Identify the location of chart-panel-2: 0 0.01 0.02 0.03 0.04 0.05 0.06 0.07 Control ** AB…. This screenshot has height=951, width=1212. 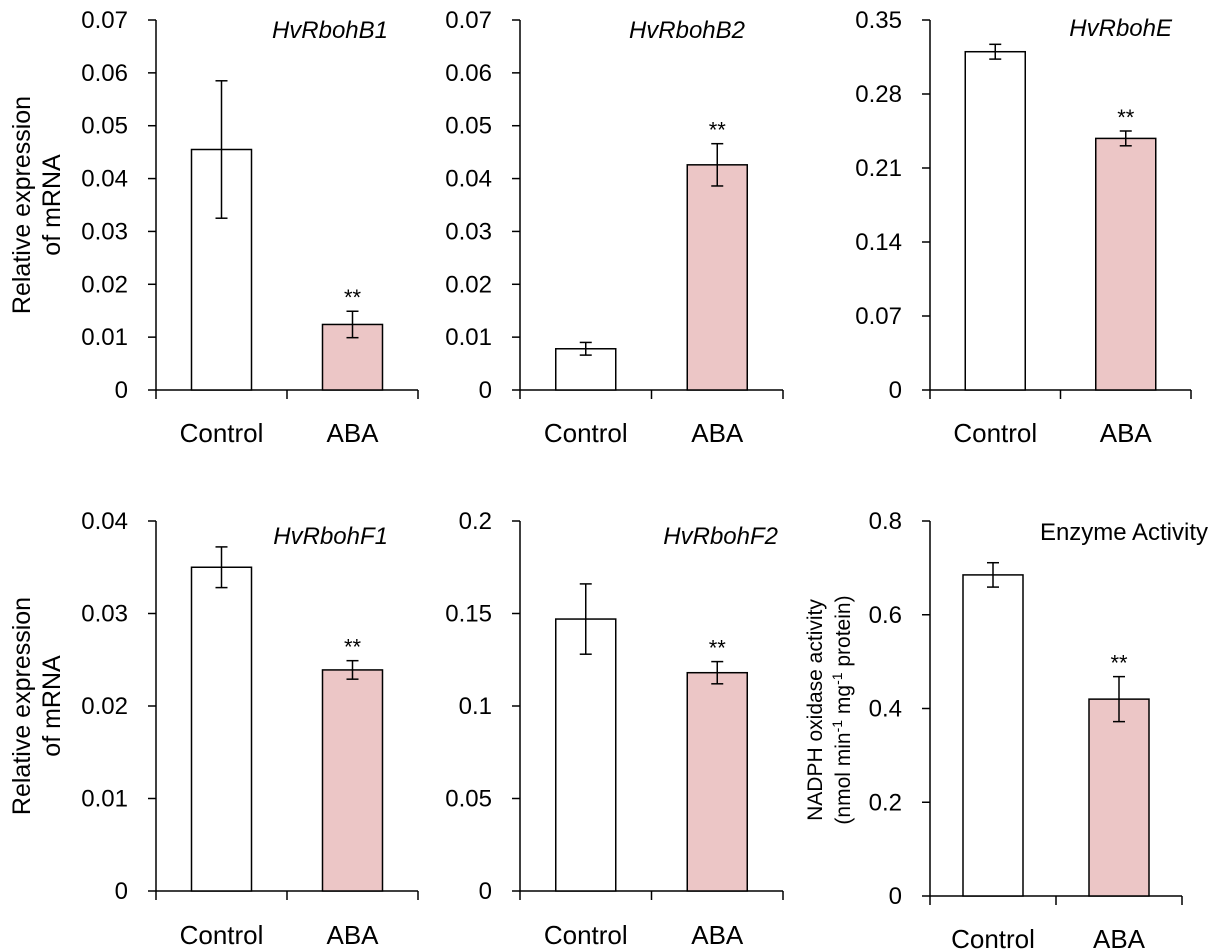
(614, 227).